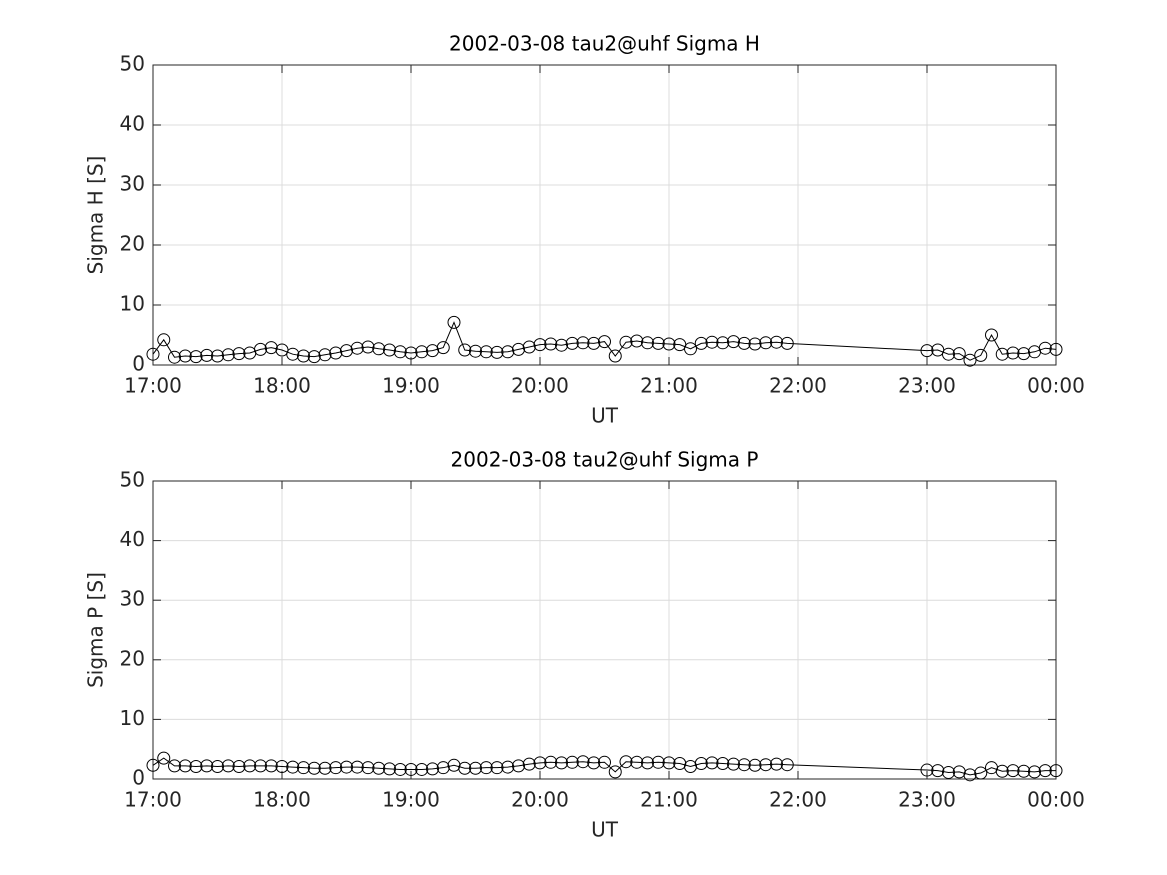 The width and height of the screenshot is (1167, 875). I want to click on y-tick-label: 20, so click(132, 658).